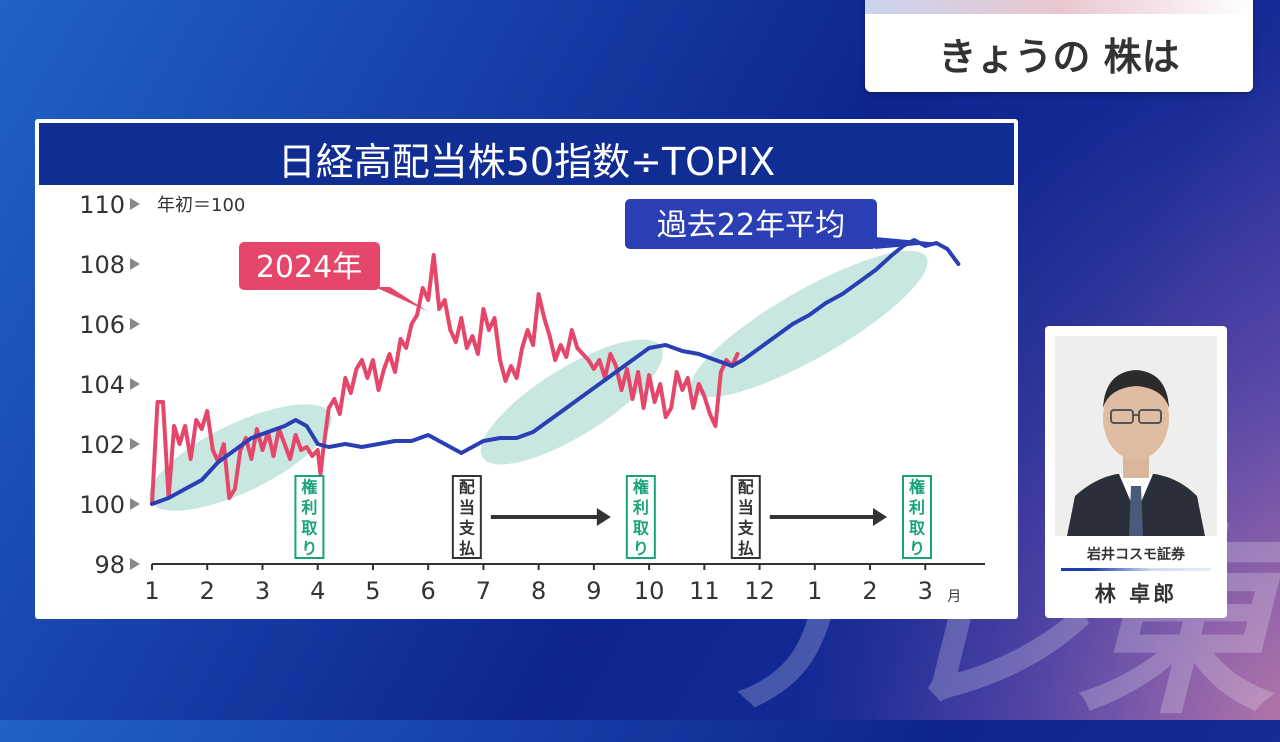 This screenshot has height=742, width=1280. What do you see at coordinates (102, 505) in the screenshot?
I see `y-tick-label: 100` at bounding box center [102, 505].